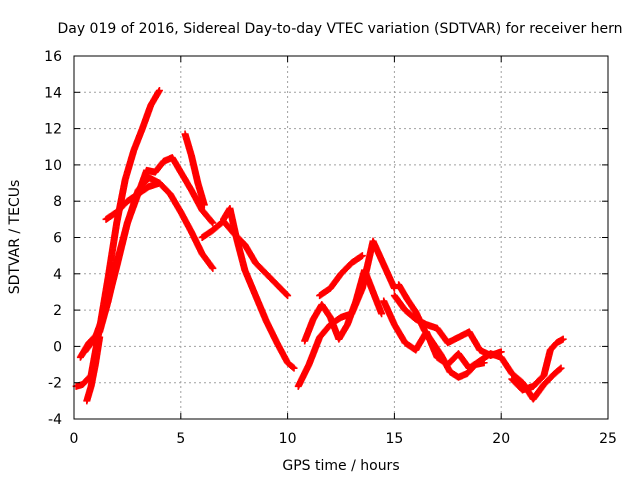  Describe the element at coordinates (15, 237) in the screenshot. I see `y-axis-label: SDTVAR / TECUs` at that location.